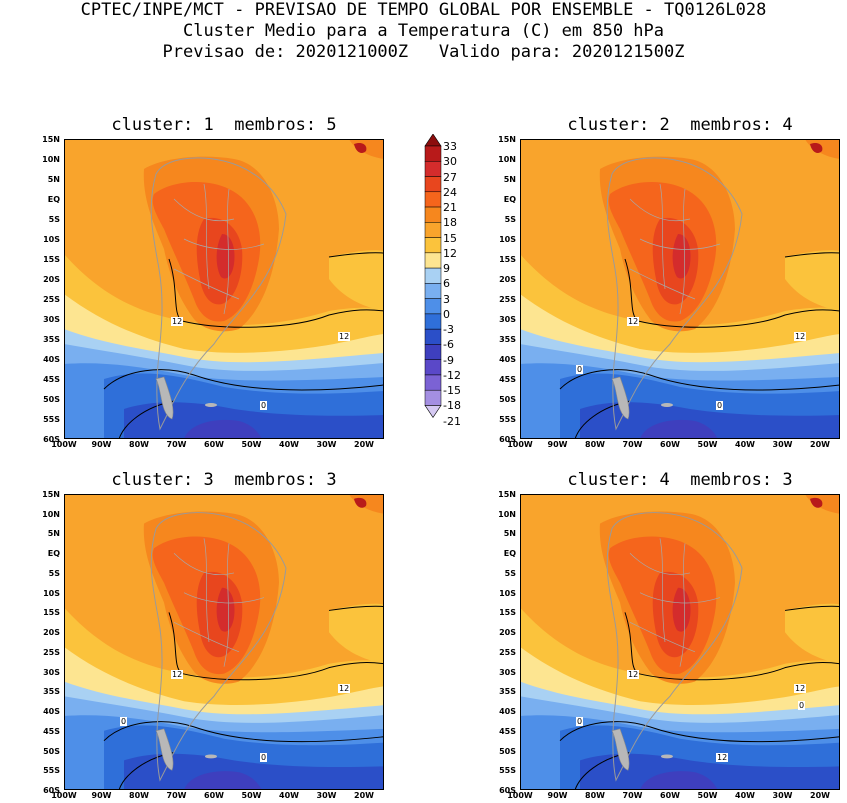 This screenshot has width=847, height=803. I want to click on lat-tick-label: 55S, so click(51, 419).